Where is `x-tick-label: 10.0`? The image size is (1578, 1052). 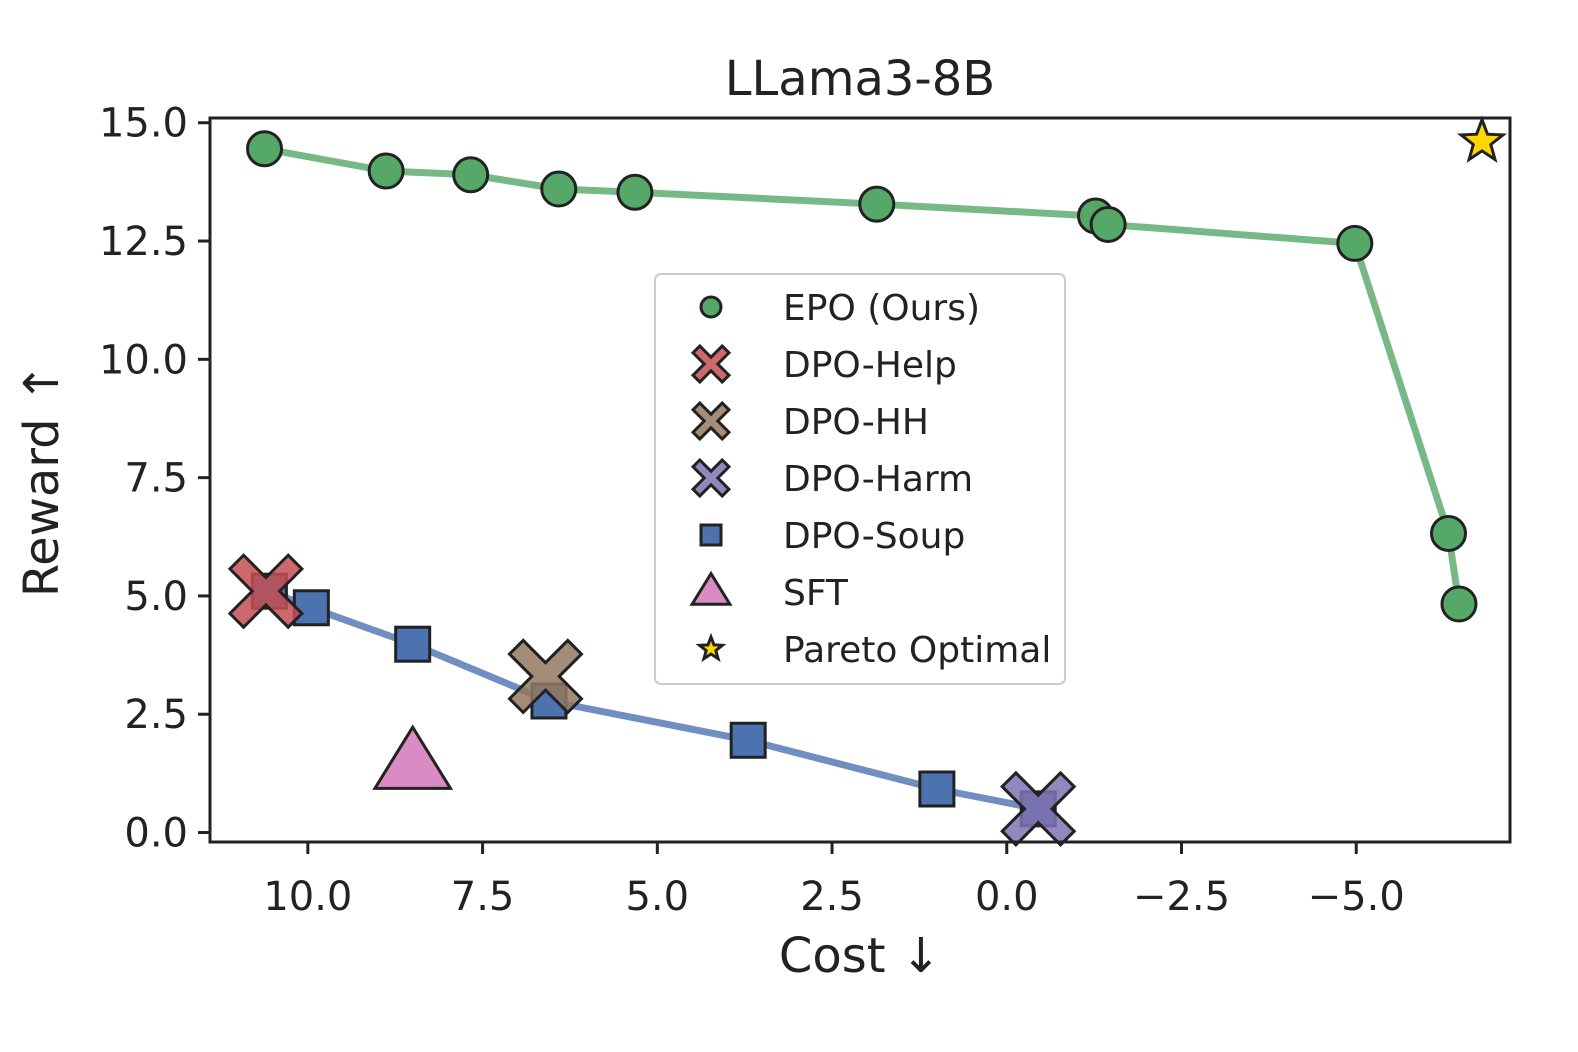
x-tick-label: 10.0 is located at coordinates (307, 897).